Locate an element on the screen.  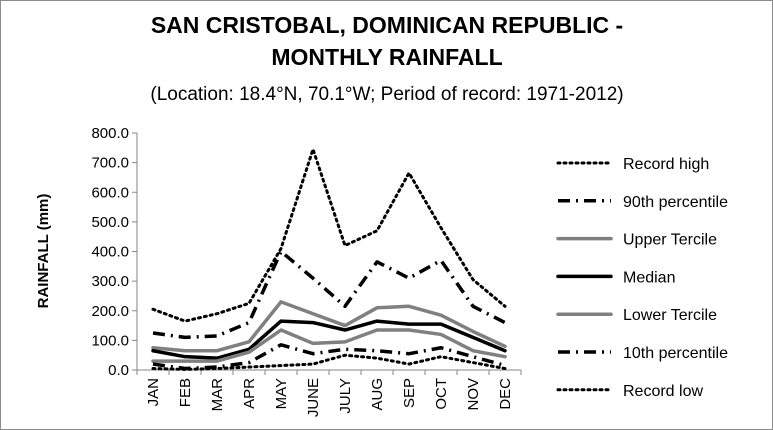
x-tick-label: MAR is located at coordinates (217, 395).